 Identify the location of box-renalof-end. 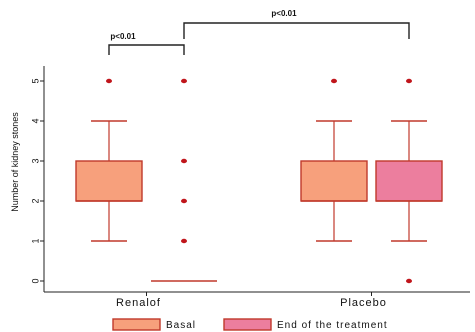
(184, 180).